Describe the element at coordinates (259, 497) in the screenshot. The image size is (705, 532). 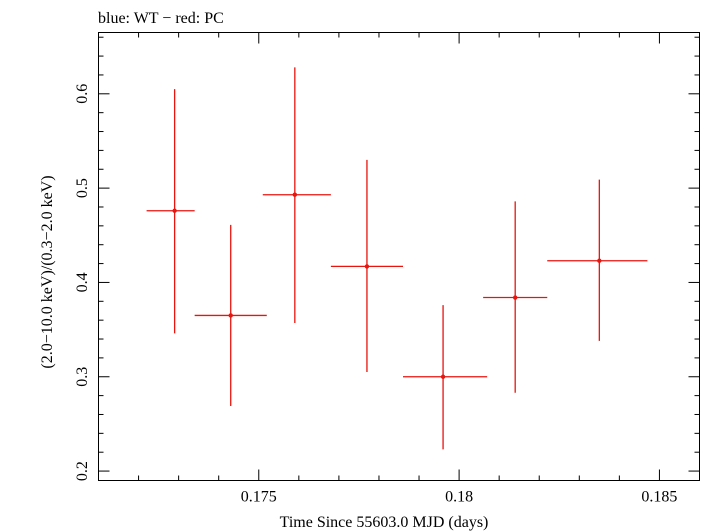
I see `x-tick-label: 0.175` at that location.